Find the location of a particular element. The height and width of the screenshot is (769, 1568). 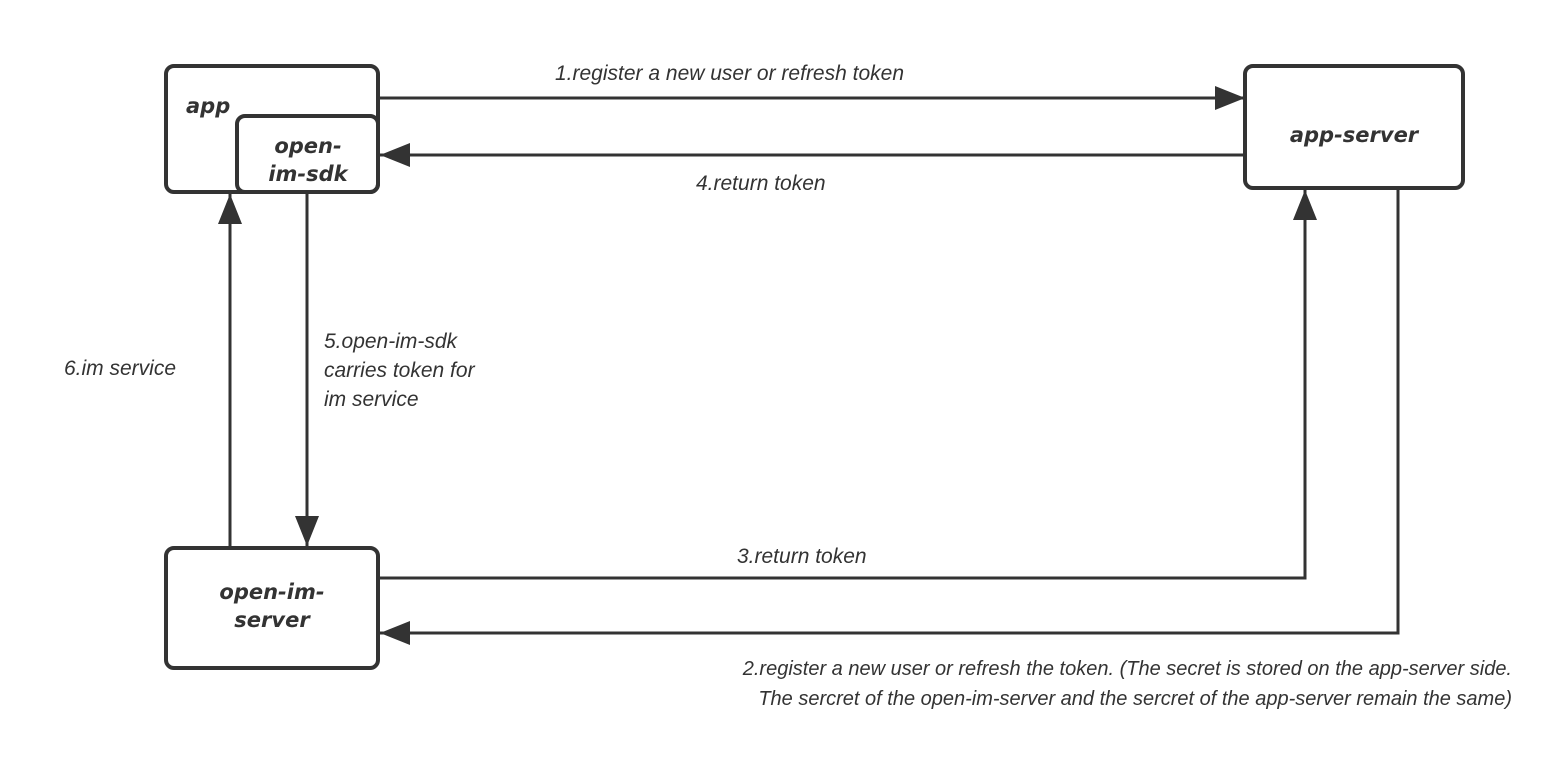

open-im-server-label-line2: server is located at coordinates (272, 620).